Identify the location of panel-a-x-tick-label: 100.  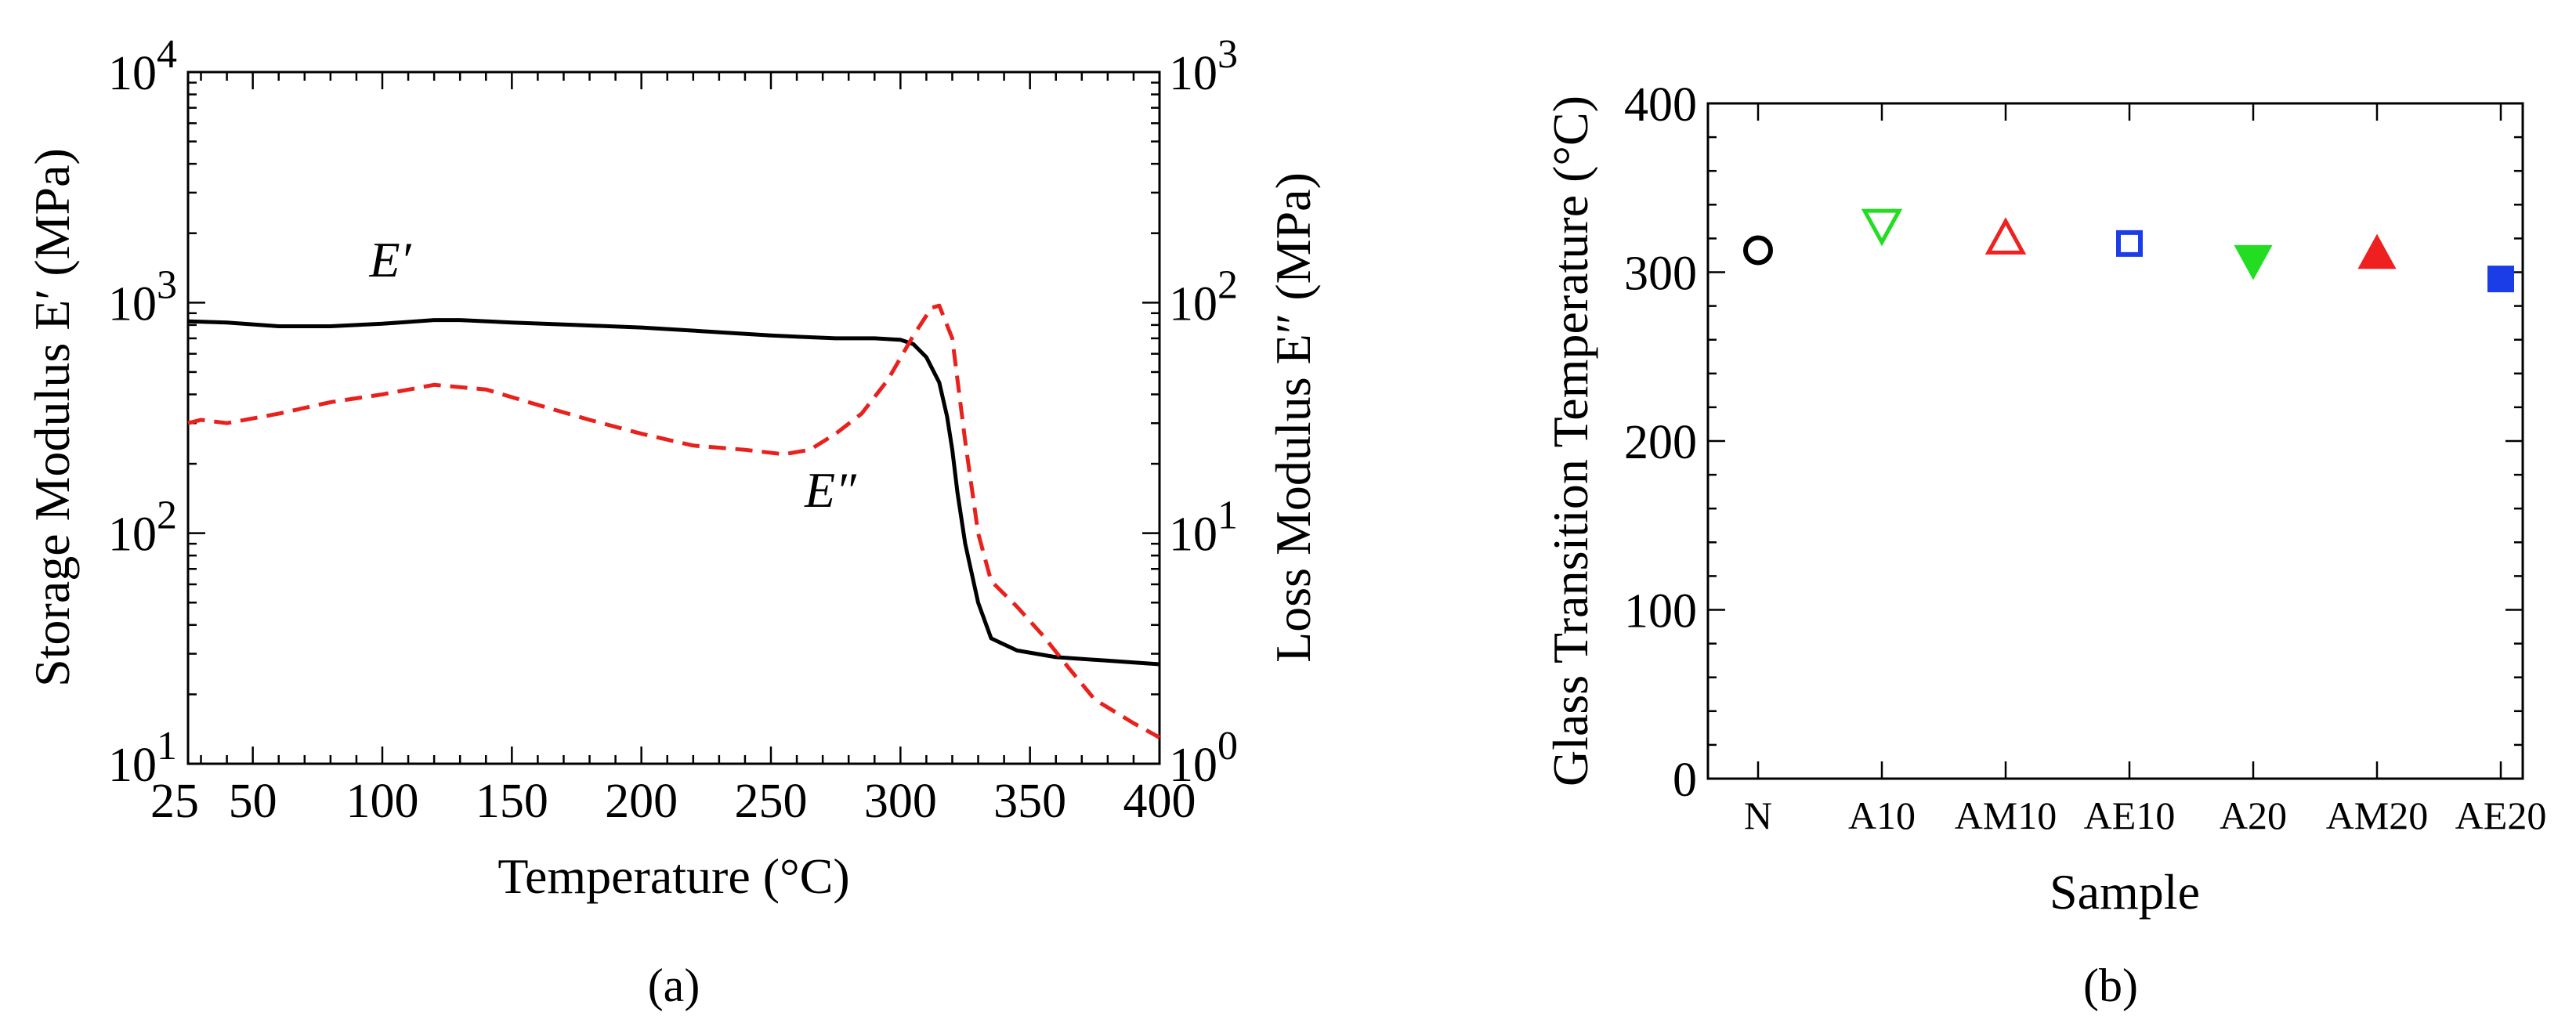
(383, 802).